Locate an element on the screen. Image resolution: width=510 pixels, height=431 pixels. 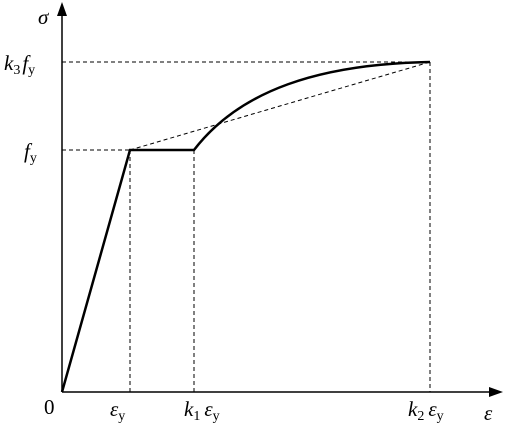
fy-label: fy is located at coordinates (30, 152).